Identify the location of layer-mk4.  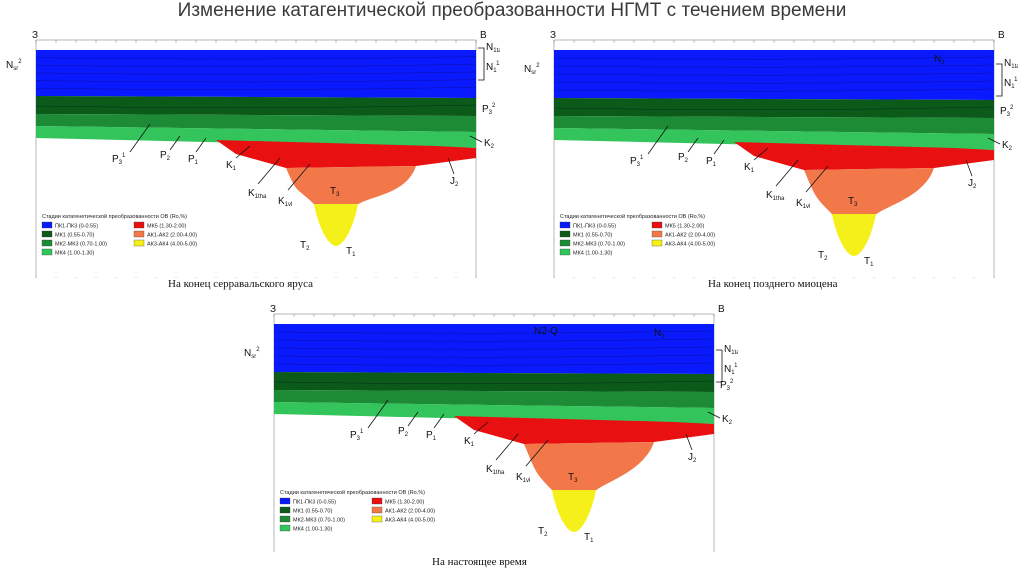
(774, 139).